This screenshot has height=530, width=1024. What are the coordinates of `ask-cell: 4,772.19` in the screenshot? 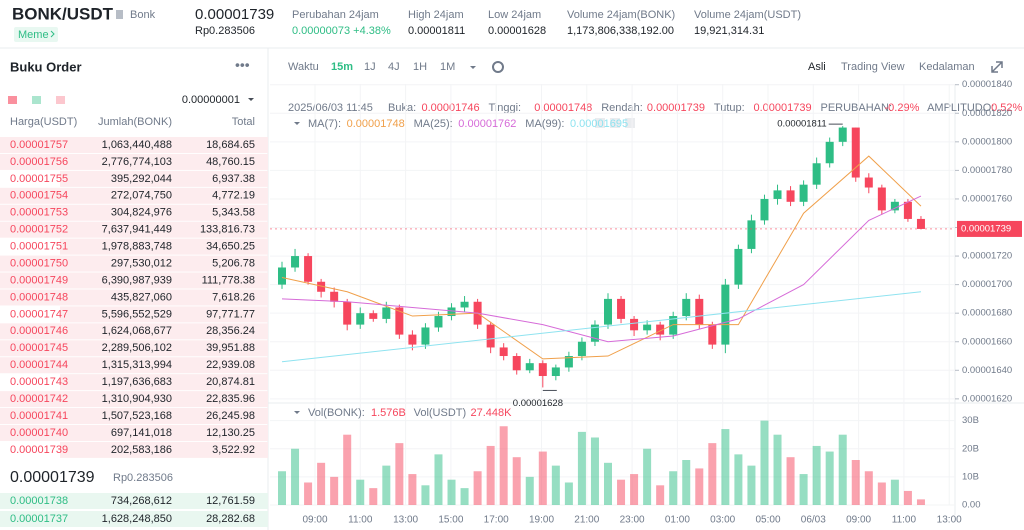 It's located at (233, 196).